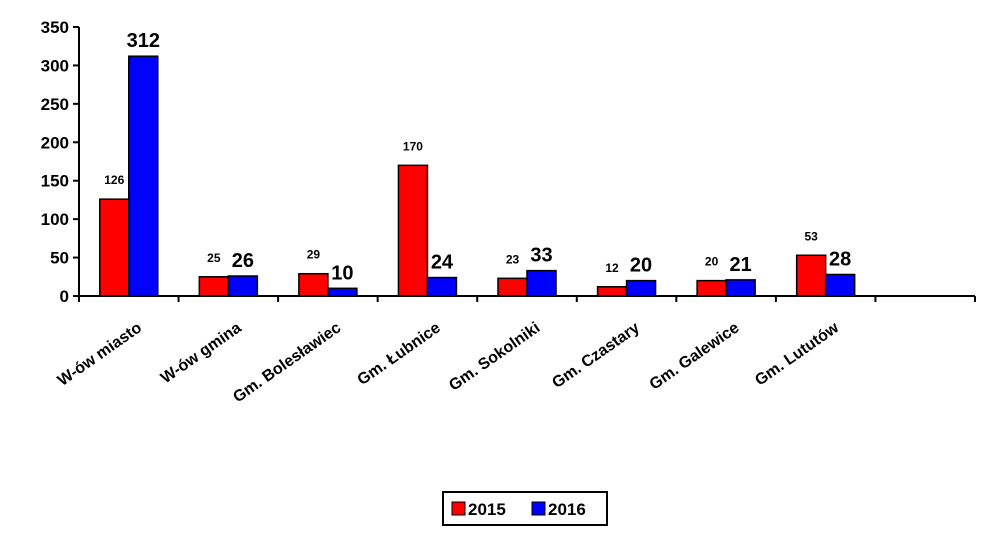  Describe the element at coordinates (399, 354) in the screenshot. I see `category-label-3: Gm. Łubnice` at that location.